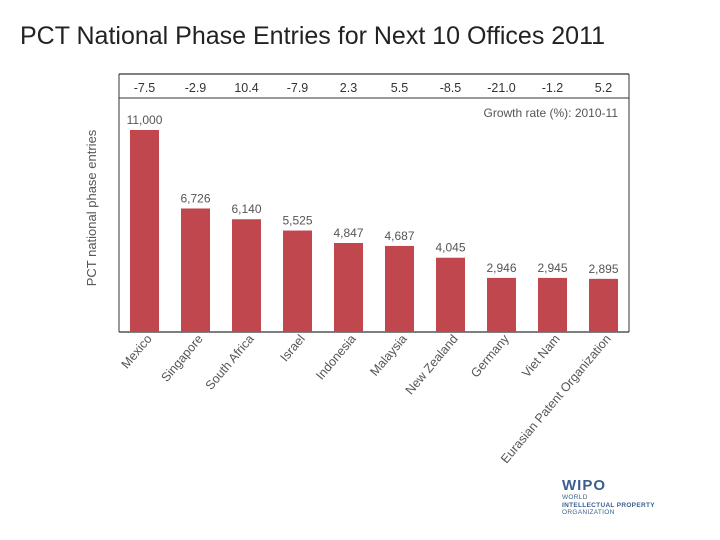 The height and width of the screenshot is (540, 720). Describe the element at coordinates (575, 497) in the screenshot. I see `wipo-logo-line1: WORLD` at that location.